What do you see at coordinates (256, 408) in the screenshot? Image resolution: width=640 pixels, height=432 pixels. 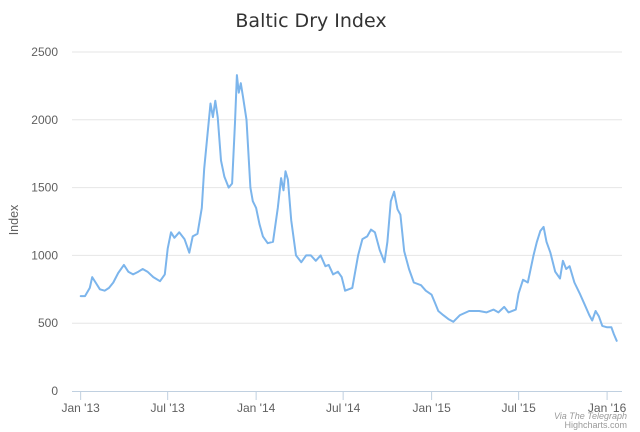 I see `x-tick-label: Jan '14` at bounding box center [256, 408].